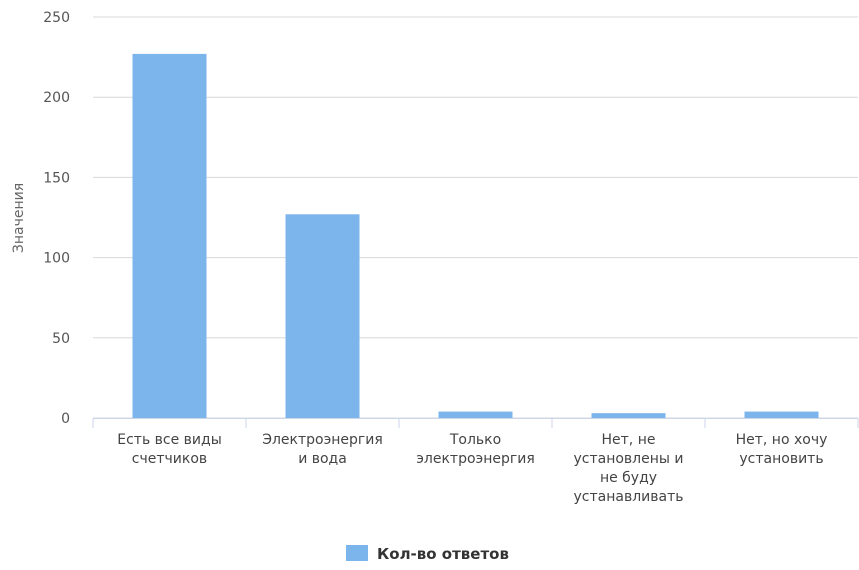 The image size is (859, 570). I want to click on y-tick-label: 150, so click(56, 178).